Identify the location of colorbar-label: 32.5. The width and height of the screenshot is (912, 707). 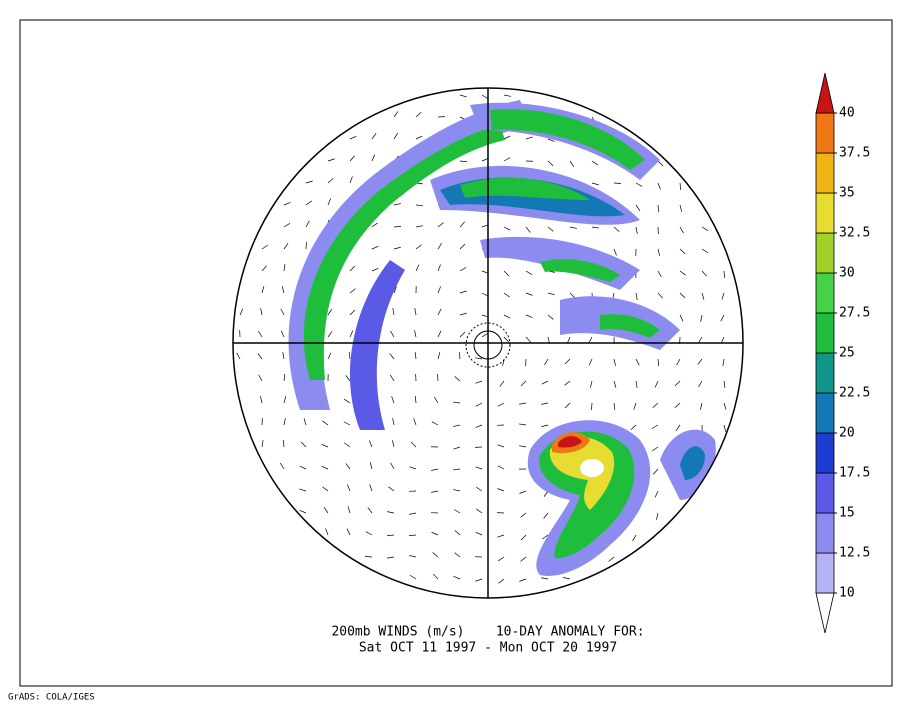
(854, 233).